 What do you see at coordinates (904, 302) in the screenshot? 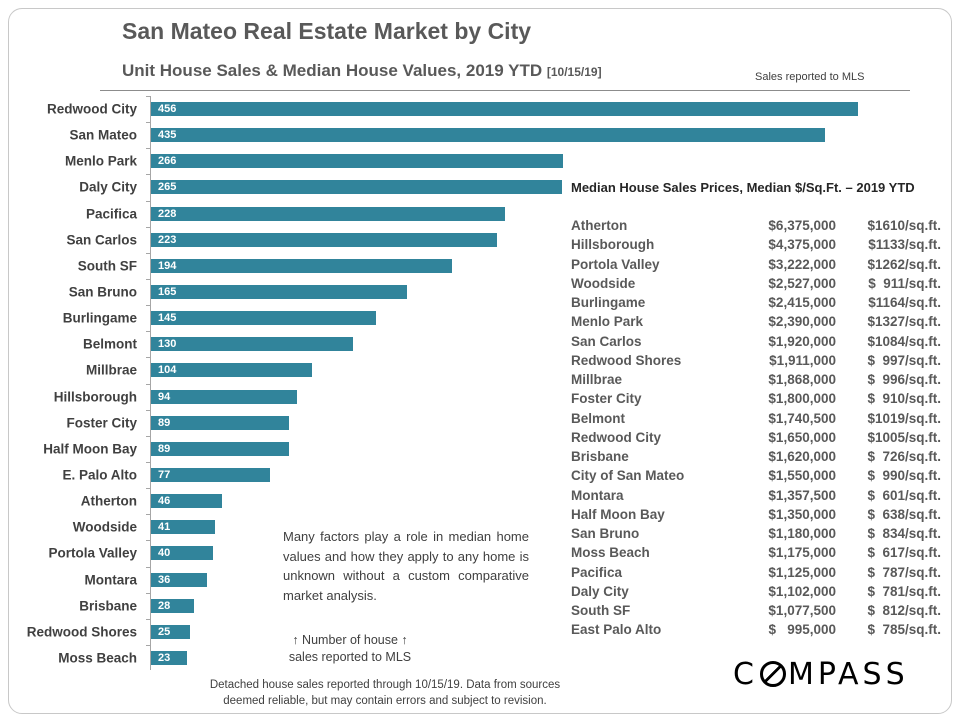
I see `price-per-sqft: $1164/sq.ft.` at bounding box center [904, 302].